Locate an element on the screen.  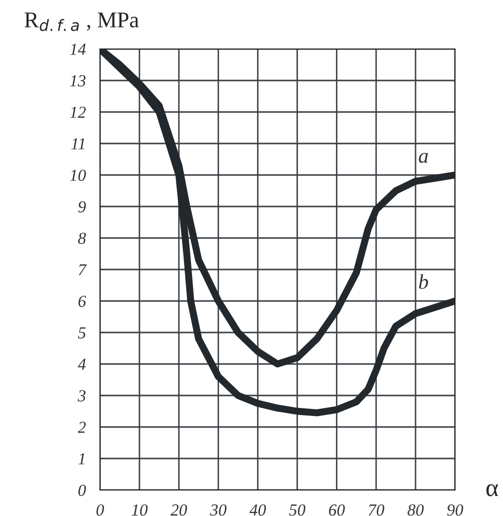
series-label: a is located at coordinates (423, 157).